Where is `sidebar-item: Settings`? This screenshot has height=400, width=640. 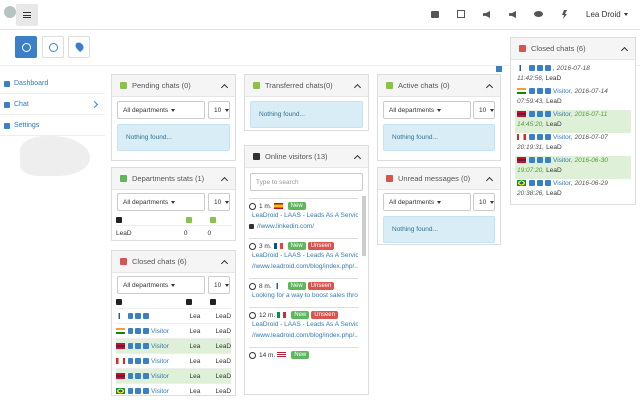 sidebar-item: Settings is located at coordinates (52, 126).